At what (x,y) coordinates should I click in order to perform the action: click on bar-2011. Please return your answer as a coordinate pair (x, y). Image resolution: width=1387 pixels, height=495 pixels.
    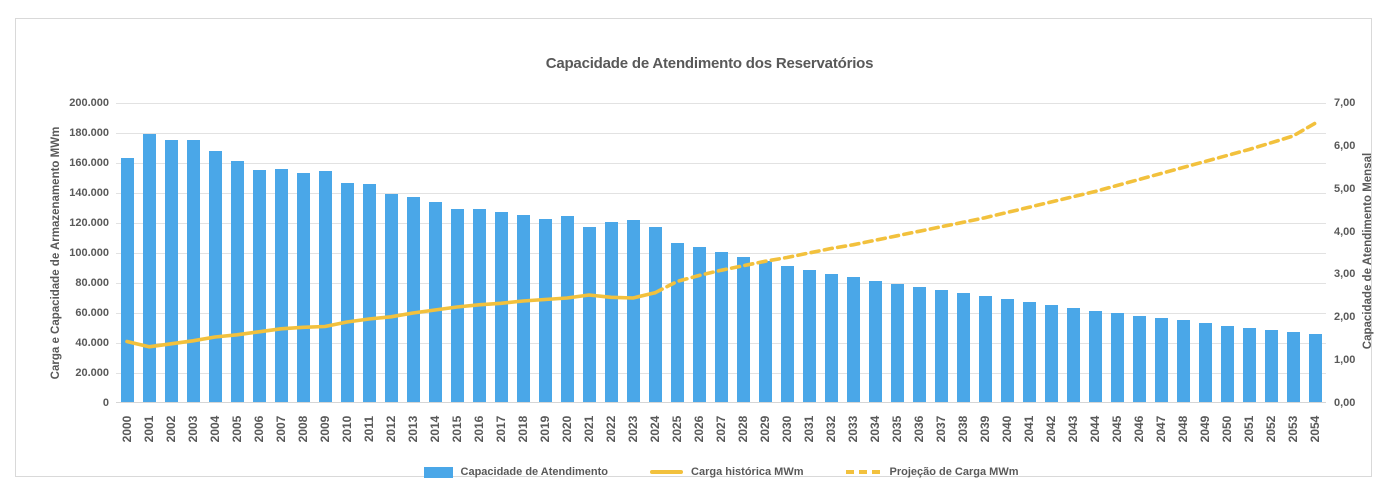
    Looking at the image, I should click on (369, 292).